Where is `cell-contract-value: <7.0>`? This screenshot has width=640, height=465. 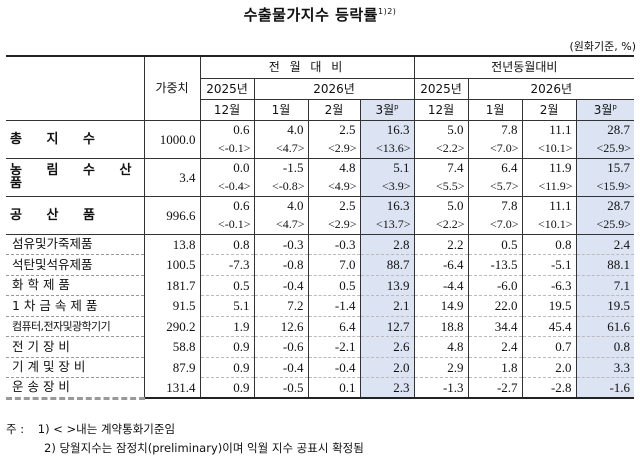 cell-contract-value: <7.0> is located at coordinates (495, 149).